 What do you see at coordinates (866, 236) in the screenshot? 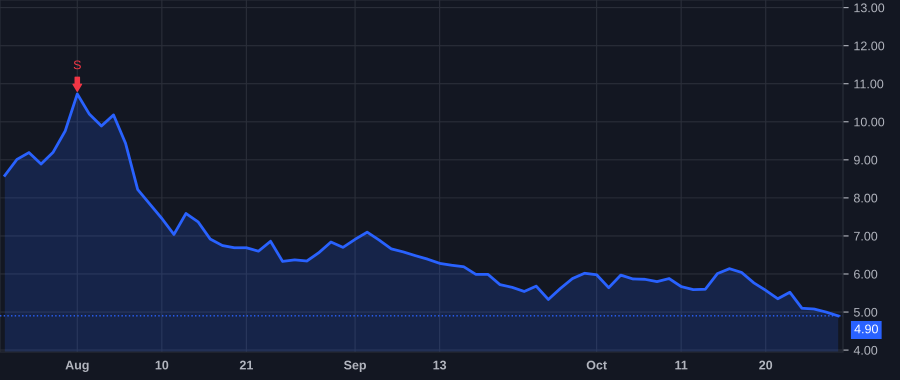
I see `y-tick-label: 7.00` at bounding box center [866, 236].